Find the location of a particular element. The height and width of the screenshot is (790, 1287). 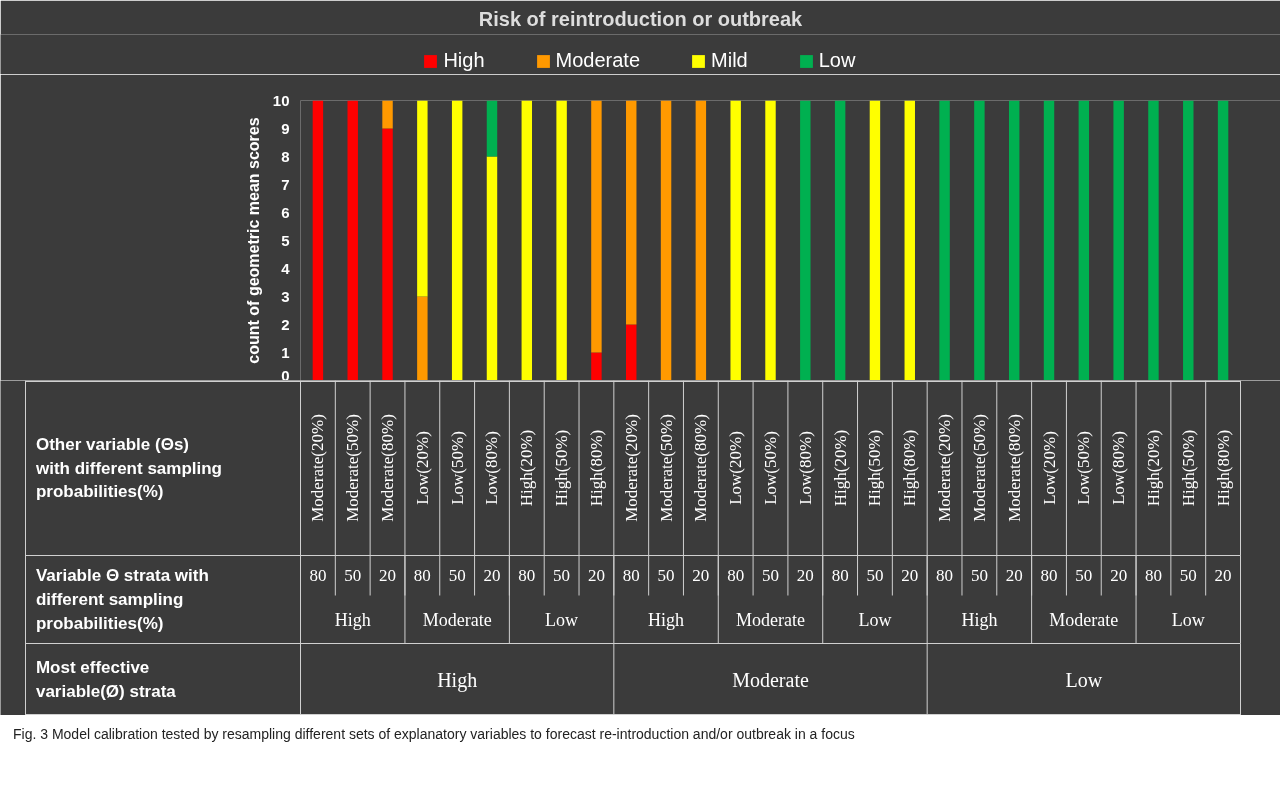

legend-label: Low is located at coordinates (837, 60).